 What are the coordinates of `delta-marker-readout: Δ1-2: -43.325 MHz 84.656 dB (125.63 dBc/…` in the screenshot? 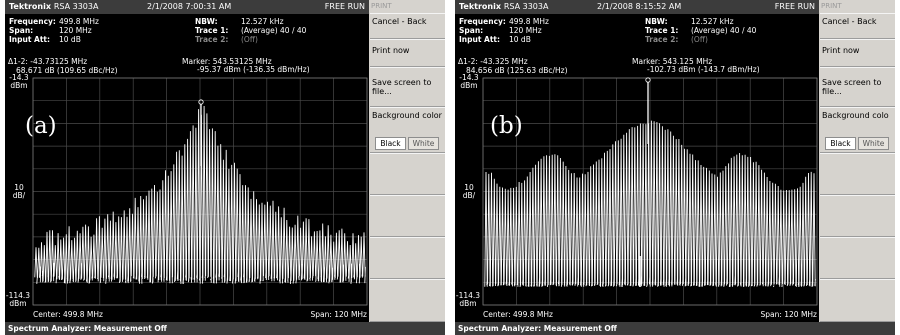 It's located at (513, 66).